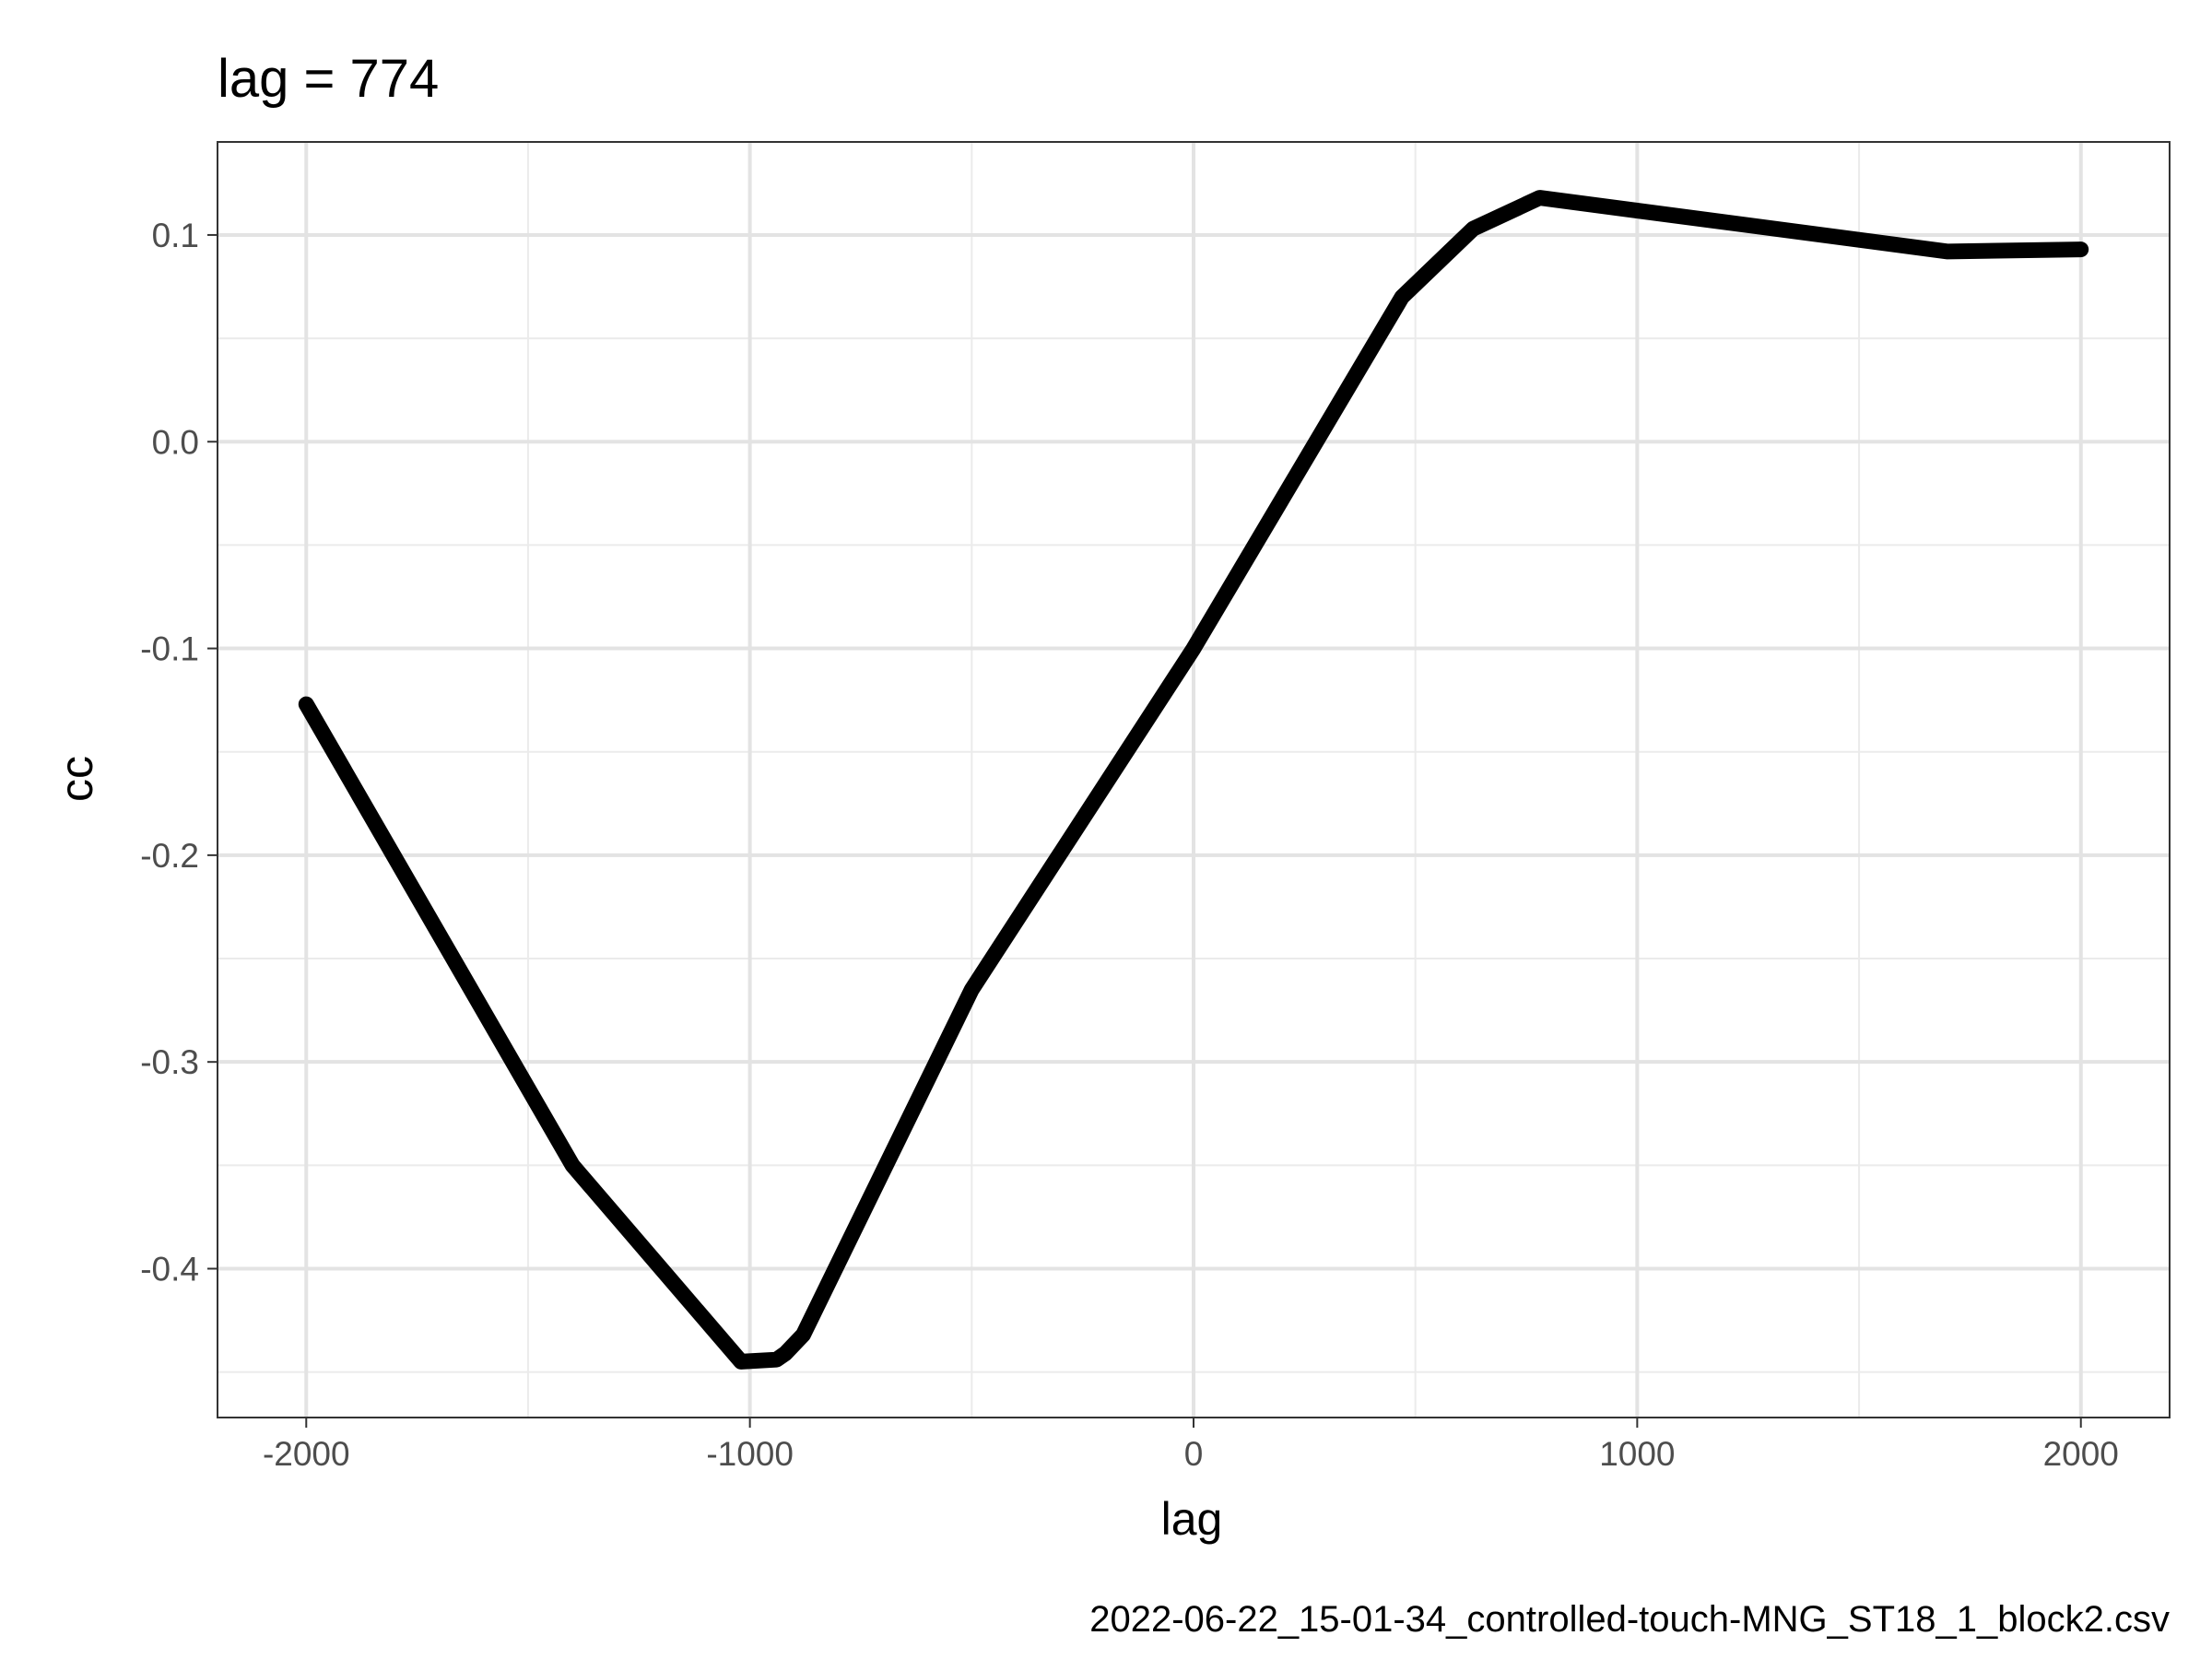  What do you see at coordinates (2081, 1454) in the screenshot?
I see `x-tick-label: 2000` at bounding box center [2081, 1454].